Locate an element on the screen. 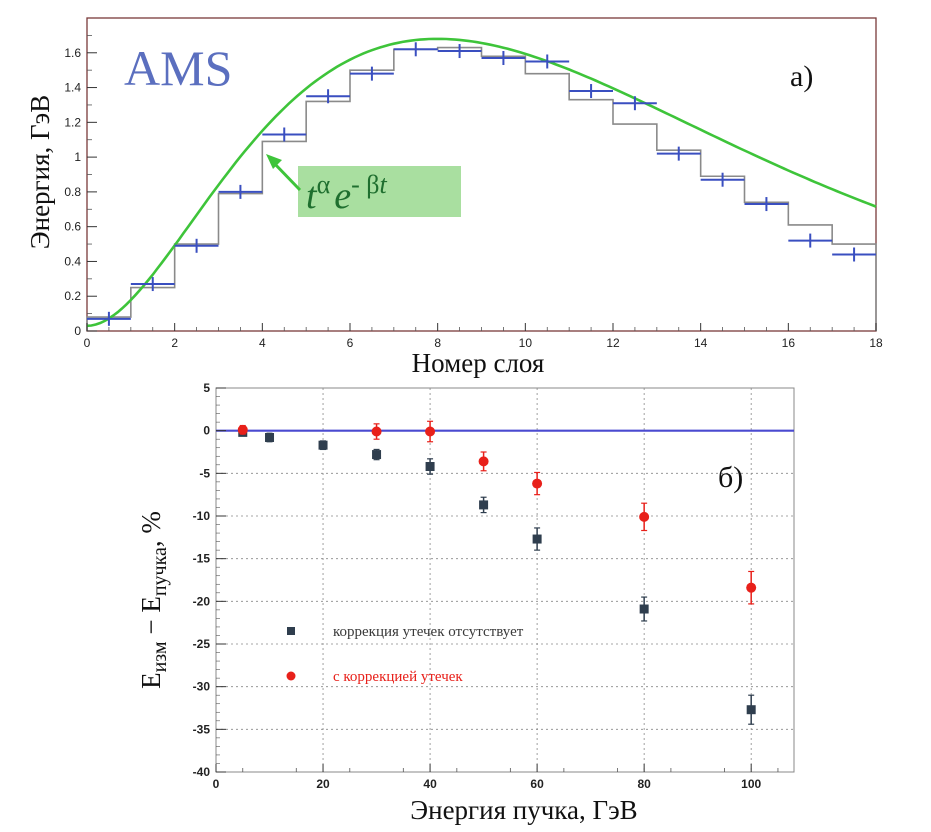 The width and height of the screenshot is (931, 832). panel-b-x-axis-label: Энергия пучка, ГэВ is located at coordinates (523, 810).